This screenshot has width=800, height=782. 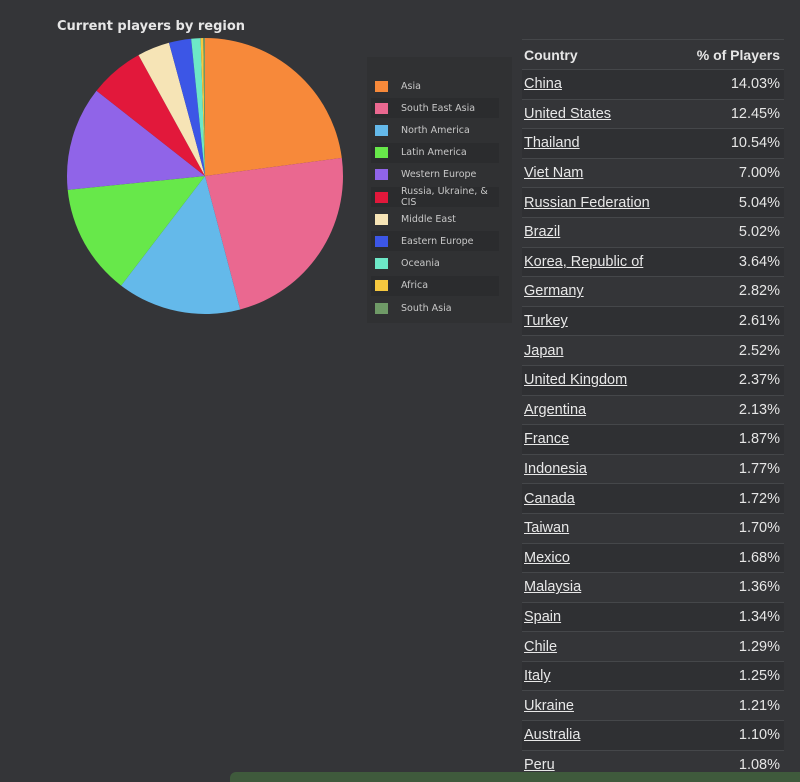 What do you see at coordinates (600, 409) in the screenshot?
I see `country-cell: Argentina` at bounding box center [600, 409].